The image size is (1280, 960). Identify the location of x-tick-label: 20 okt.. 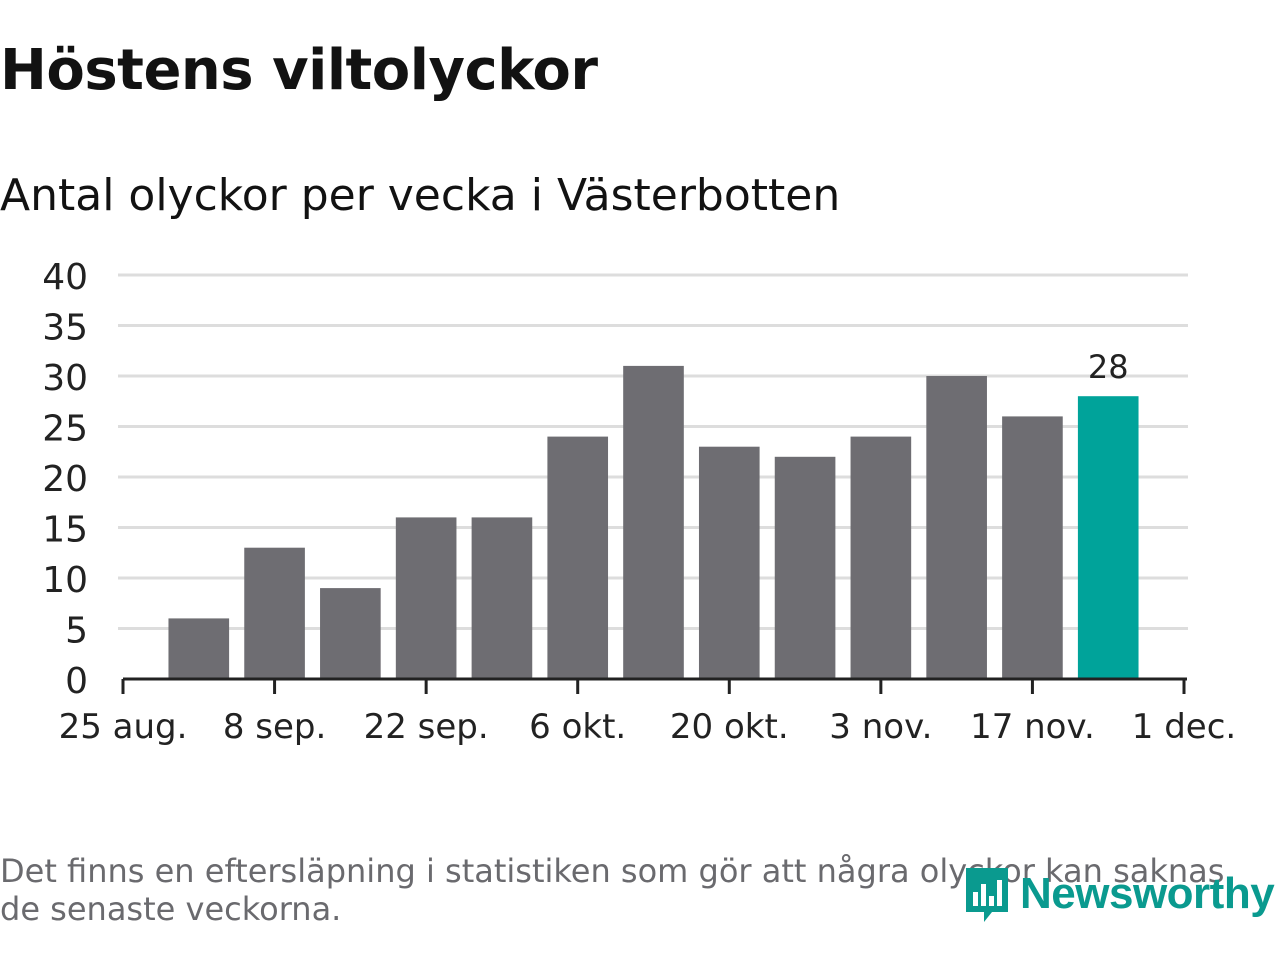
(729, 727).